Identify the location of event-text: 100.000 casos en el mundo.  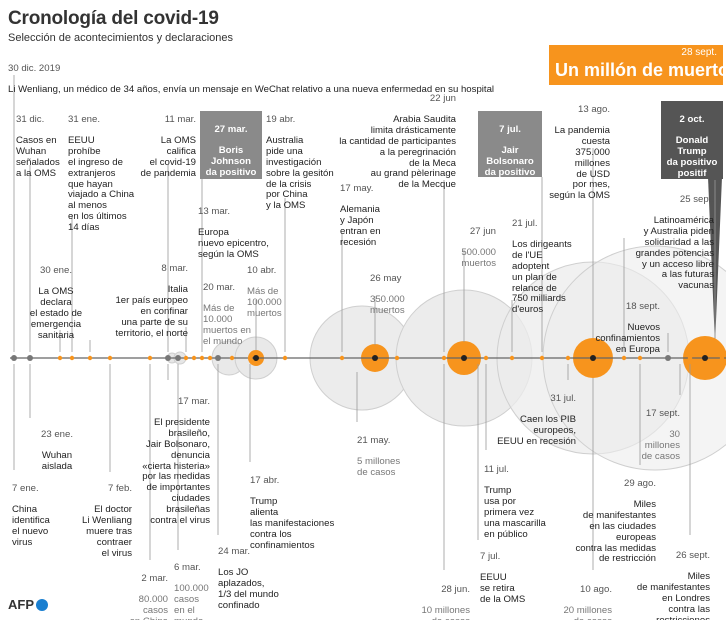
(191, 601).